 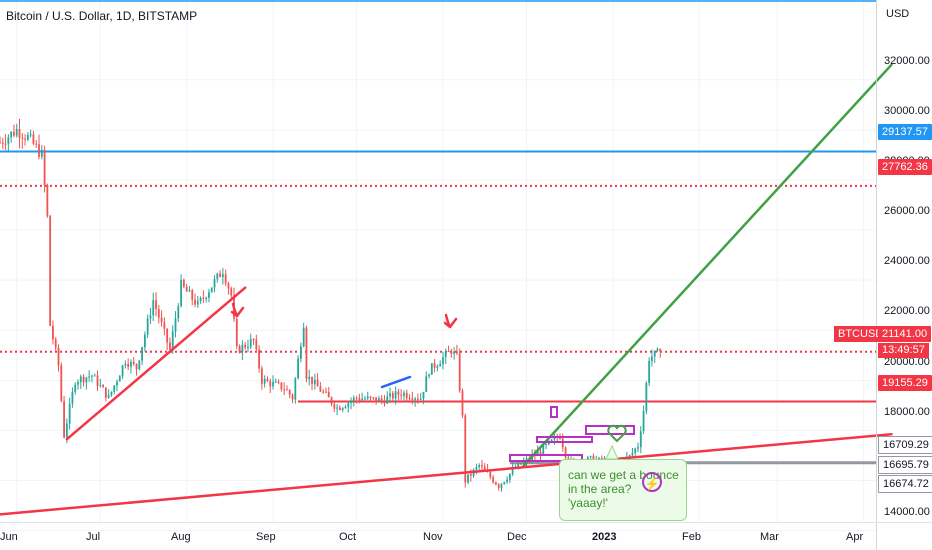 What do you see at coordinates (617, 433) in the screenshot?
I see `heart-icon` at bounding box center [617, 433].